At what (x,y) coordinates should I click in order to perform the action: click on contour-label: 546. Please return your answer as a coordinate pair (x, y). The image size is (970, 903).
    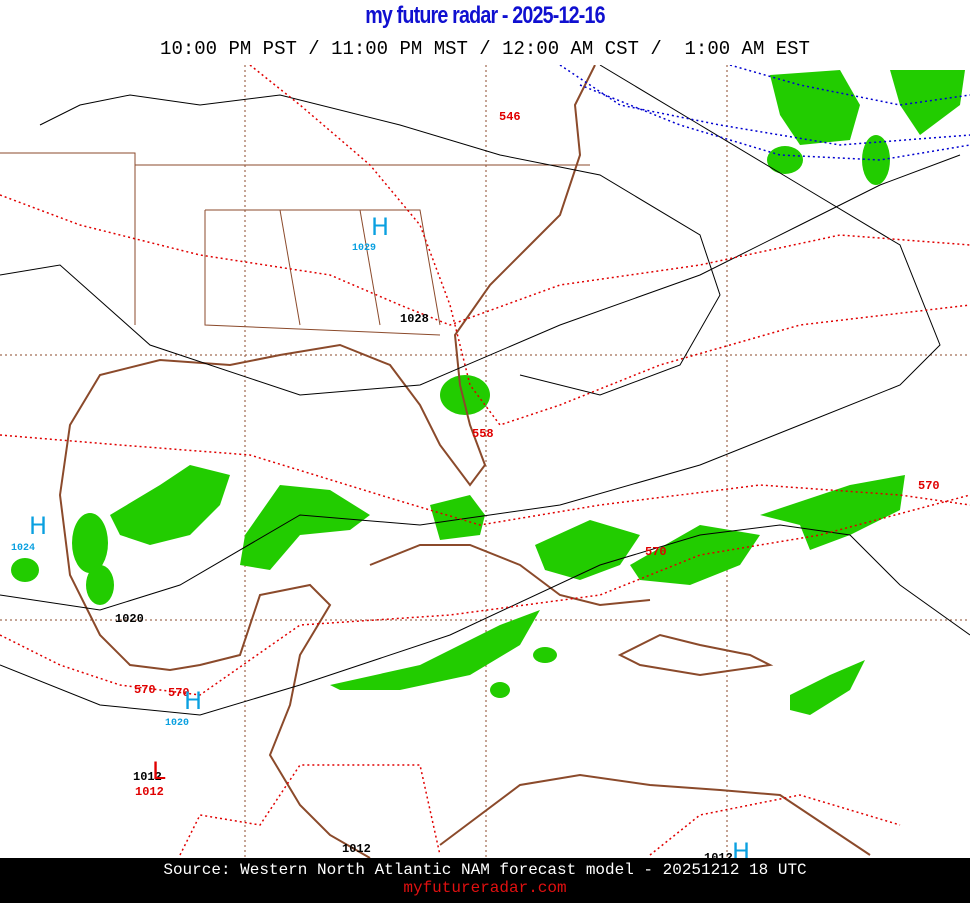
    Looking at the image, I should click on (510, 117).